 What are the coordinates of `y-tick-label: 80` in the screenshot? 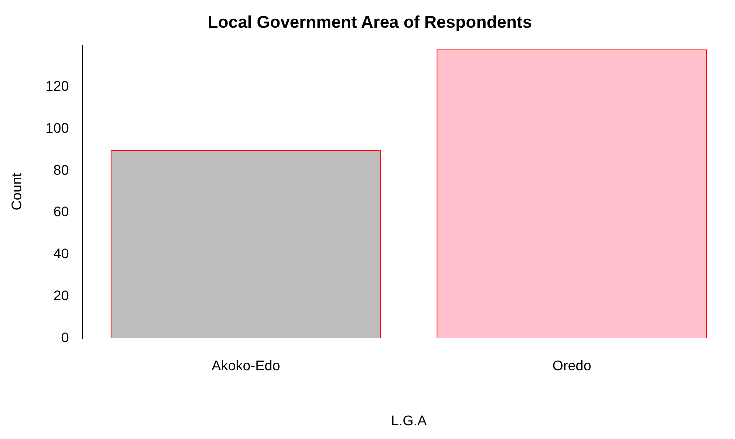 It's located at (62, 170).